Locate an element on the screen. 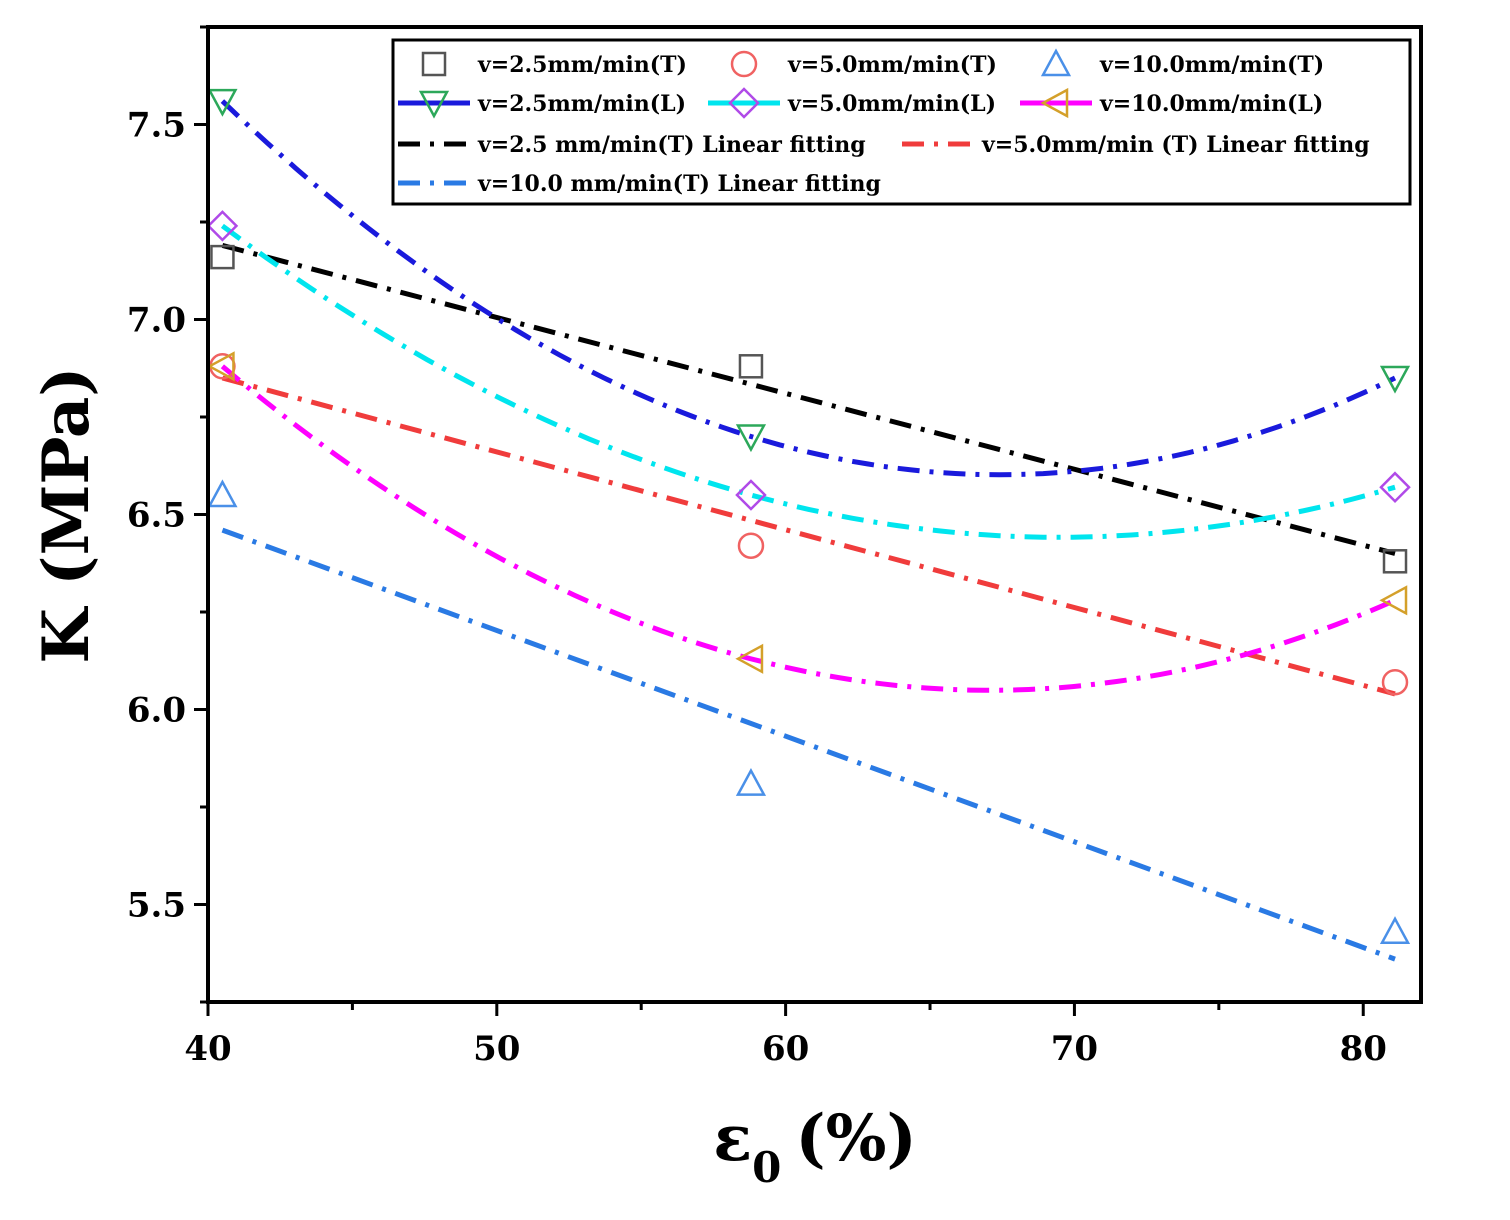  legend-label-v-5-0mm-min-l: v=5.0mm/min(L) is located at coordinates (891, 104).